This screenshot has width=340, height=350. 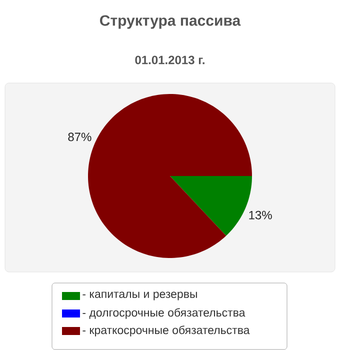 I want to click on data-label: 87%, so click(x=80, y=137).